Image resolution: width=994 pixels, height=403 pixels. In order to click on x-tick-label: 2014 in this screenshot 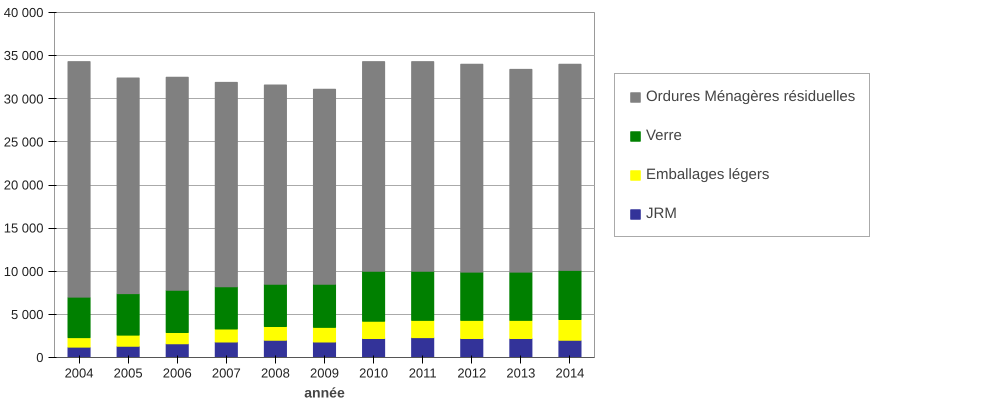, I will do `click(569, 373)`.